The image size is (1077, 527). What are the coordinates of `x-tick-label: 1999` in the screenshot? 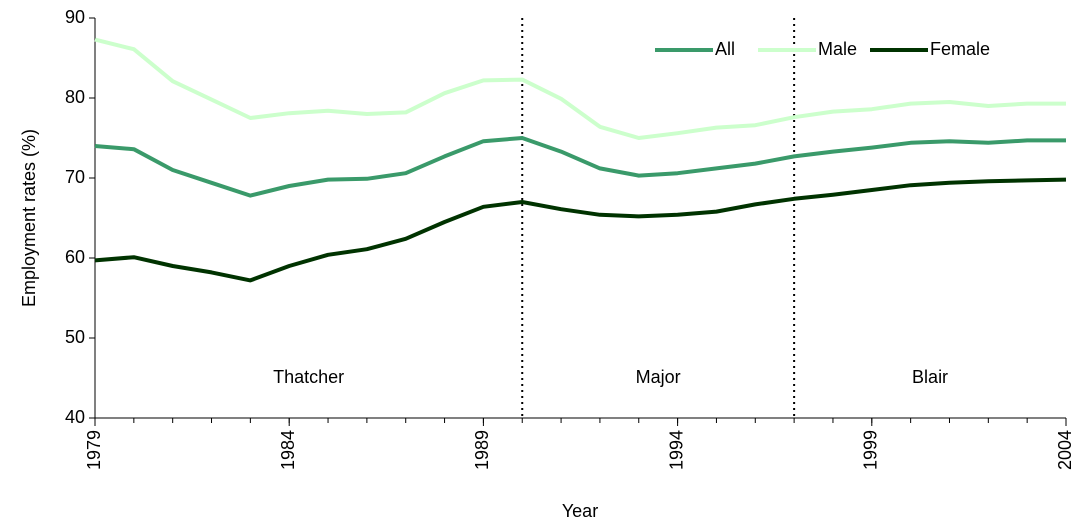 It's located at (871, 450).